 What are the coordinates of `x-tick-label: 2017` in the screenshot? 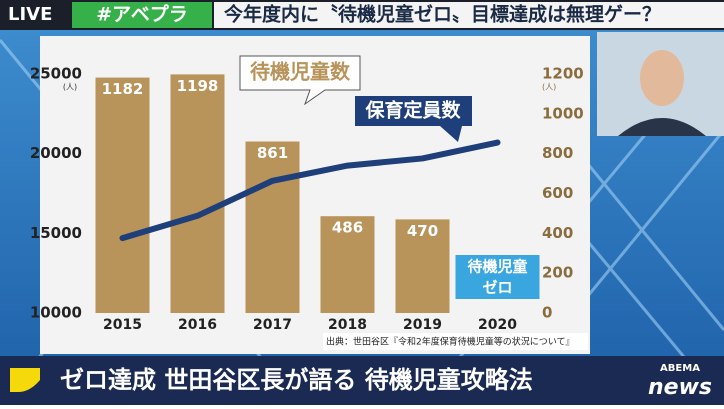 It's located at (272, 325).